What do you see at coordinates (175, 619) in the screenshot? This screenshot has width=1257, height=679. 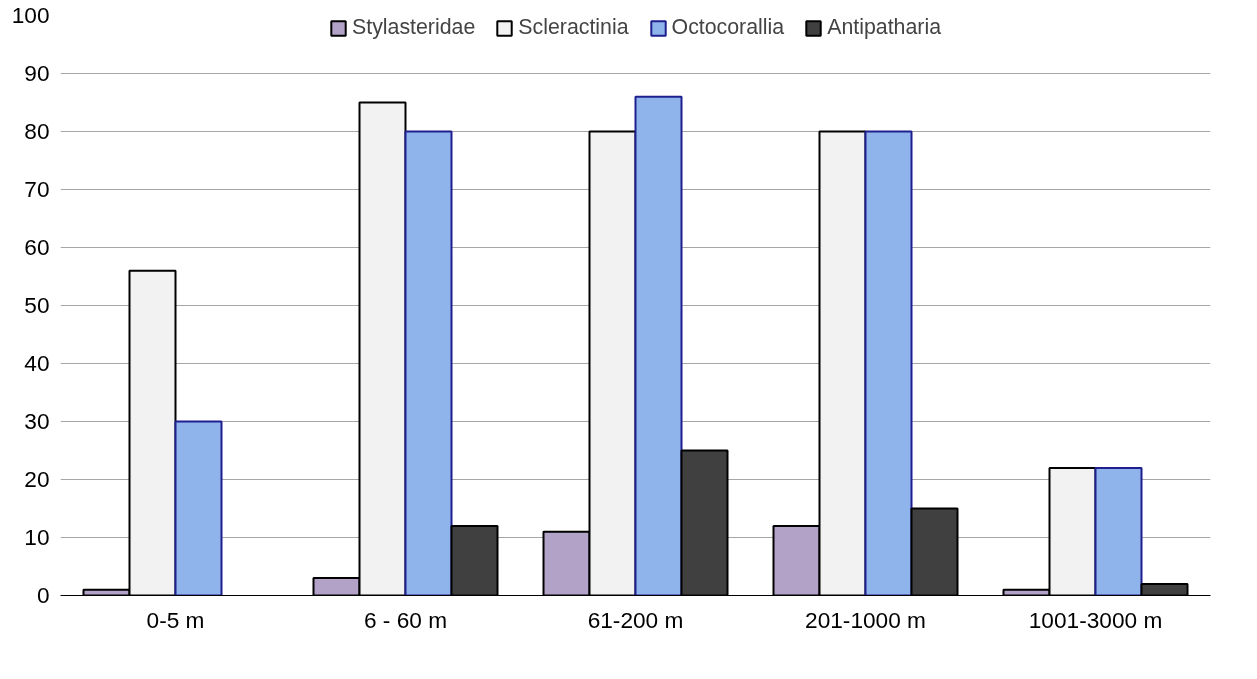 I see `x-tick-label: 0-5 m` at bounding box center [175, 619].